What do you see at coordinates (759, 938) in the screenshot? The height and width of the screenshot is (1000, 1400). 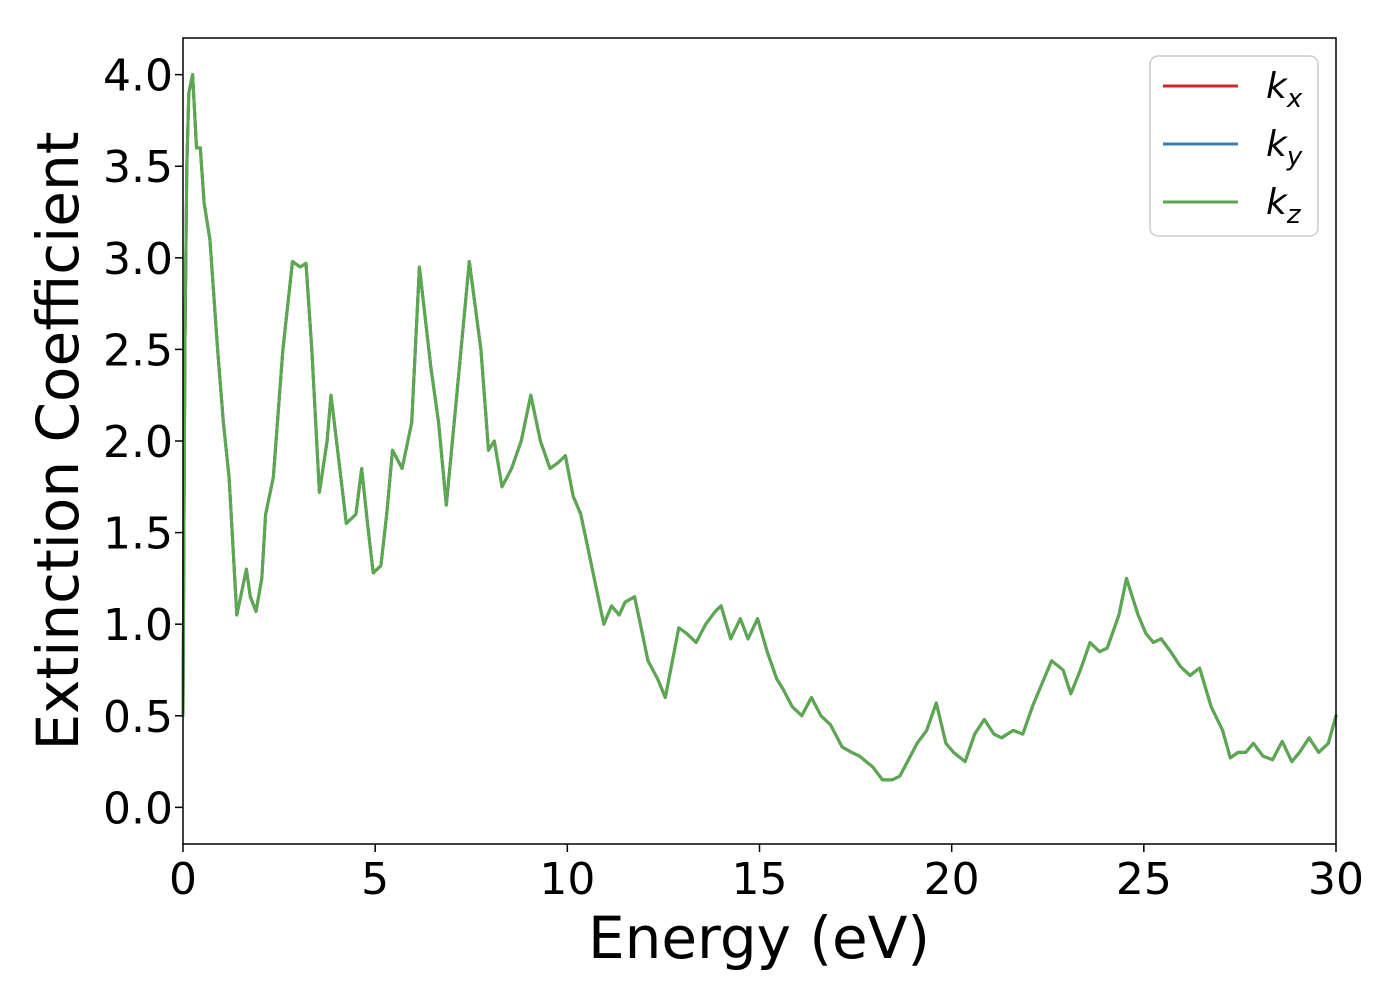 I see `x-axis-title: Energy (eV)` at bounding box center [759, 938].